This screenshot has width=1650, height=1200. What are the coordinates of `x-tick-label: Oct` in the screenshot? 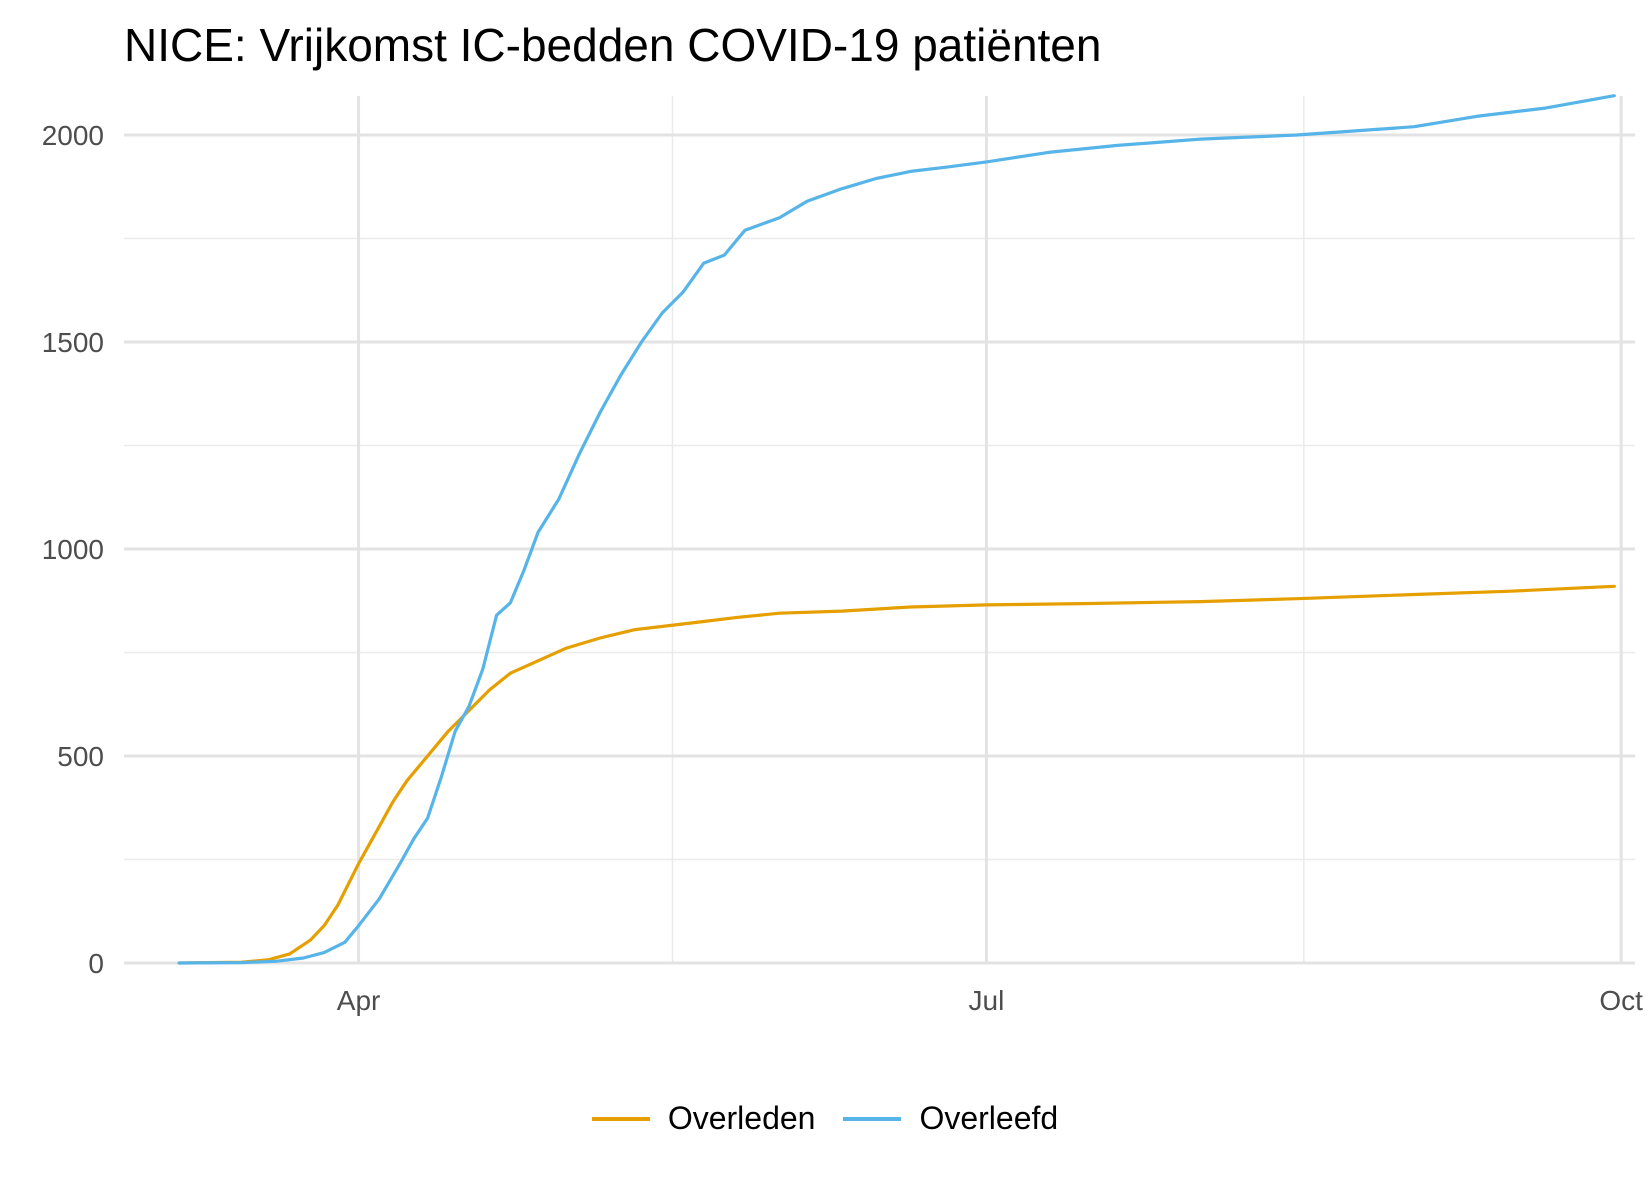 It's located at (1621, 1000).